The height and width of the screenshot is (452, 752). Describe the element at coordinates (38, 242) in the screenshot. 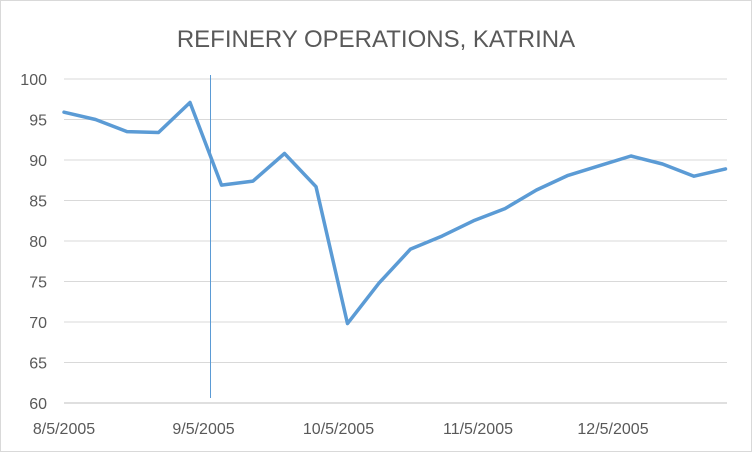

I see `y-tick-label: 80` at that location.